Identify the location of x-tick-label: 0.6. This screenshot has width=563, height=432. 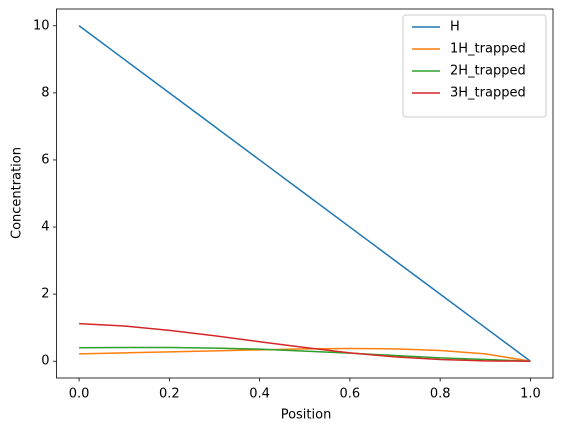
(350, 394).